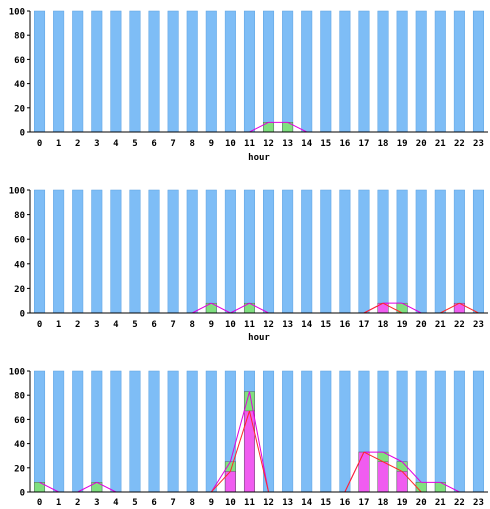 The width and height of the screenshot is (490, 509). I want to click on x-tick-label: 16, so click(344, 503).